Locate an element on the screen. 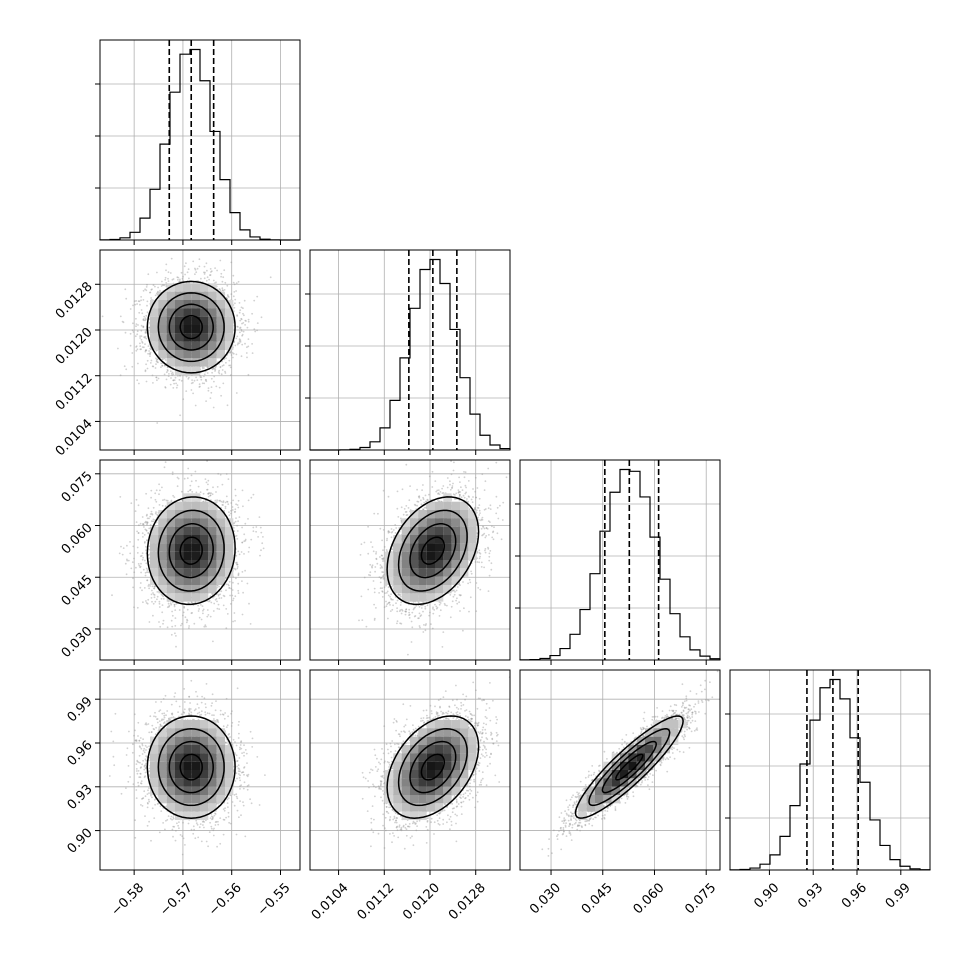 The width and height of the screenshot is (970, 970). histogram-step is located at coordinates (410, 354).